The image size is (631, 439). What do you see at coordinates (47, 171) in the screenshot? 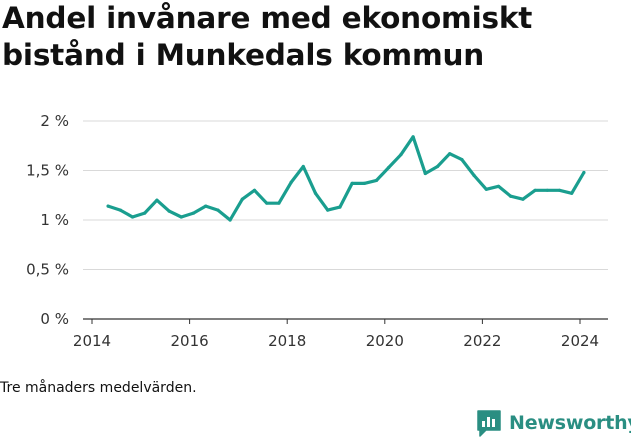
I see `y-tick-label: 1,5 %` at bounding box center [47, 171].